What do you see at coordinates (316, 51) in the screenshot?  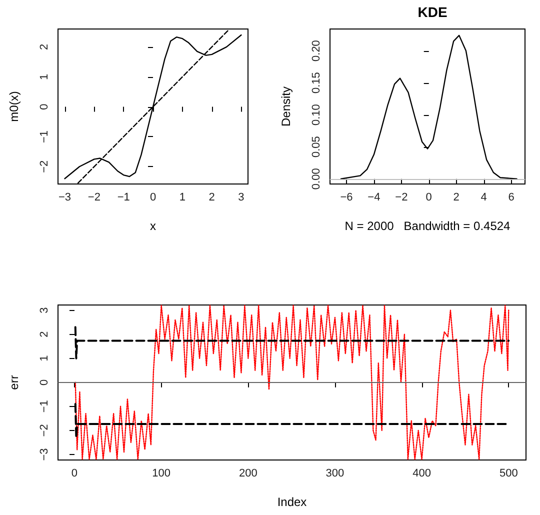 I see `y-tick-label: 0.20` at bounding box center [316, 51].